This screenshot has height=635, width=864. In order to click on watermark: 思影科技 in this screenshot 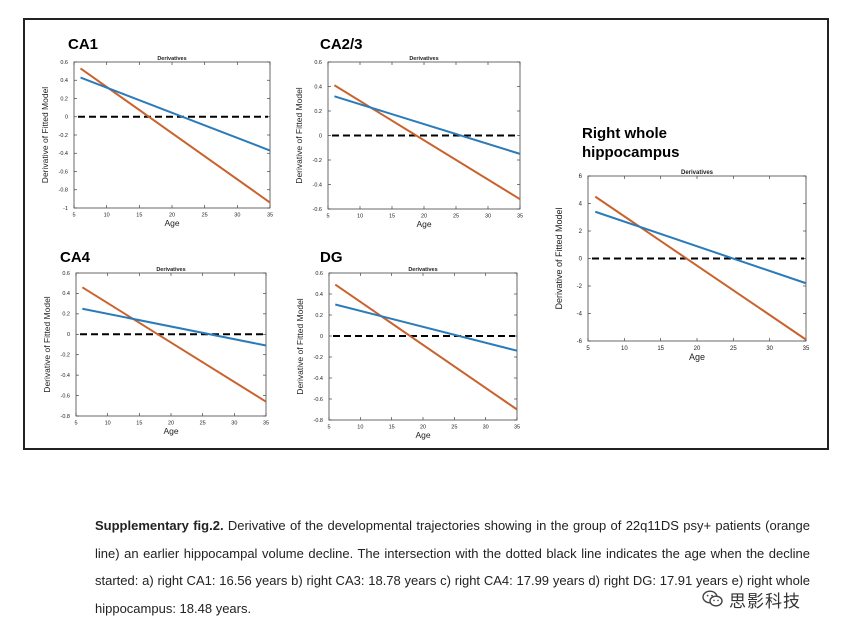, I will do `click(751, 600)`.